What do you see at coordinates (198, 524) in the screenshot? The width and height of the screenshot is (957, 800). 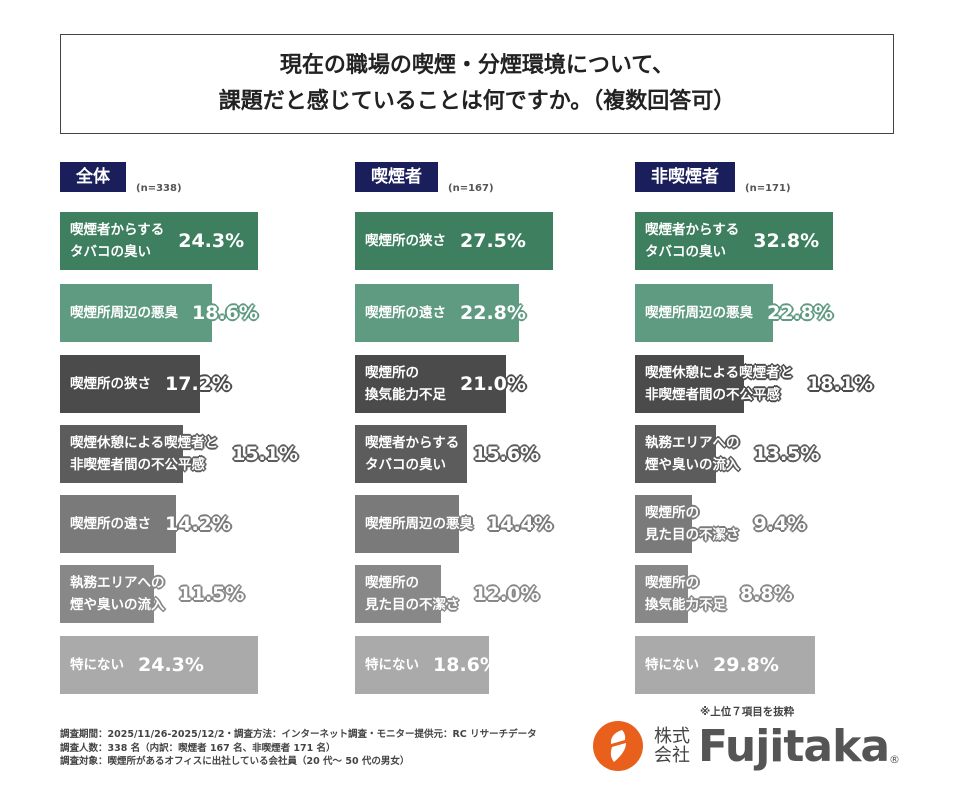 I see `value-label: 14.2%` at bounding box center [198, 524].